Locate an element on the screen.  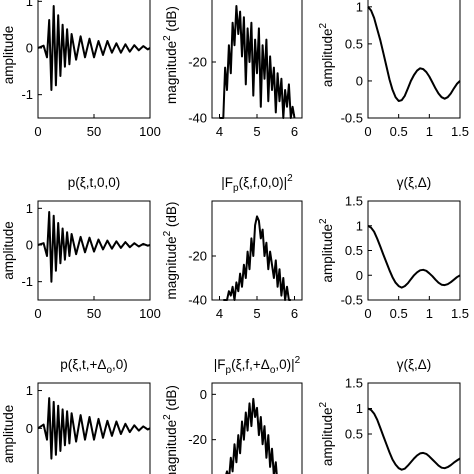
panel-r1c2: 4 5 6 -40 -20 magnitude2​ (dB) is located at coordinates (232, 69).